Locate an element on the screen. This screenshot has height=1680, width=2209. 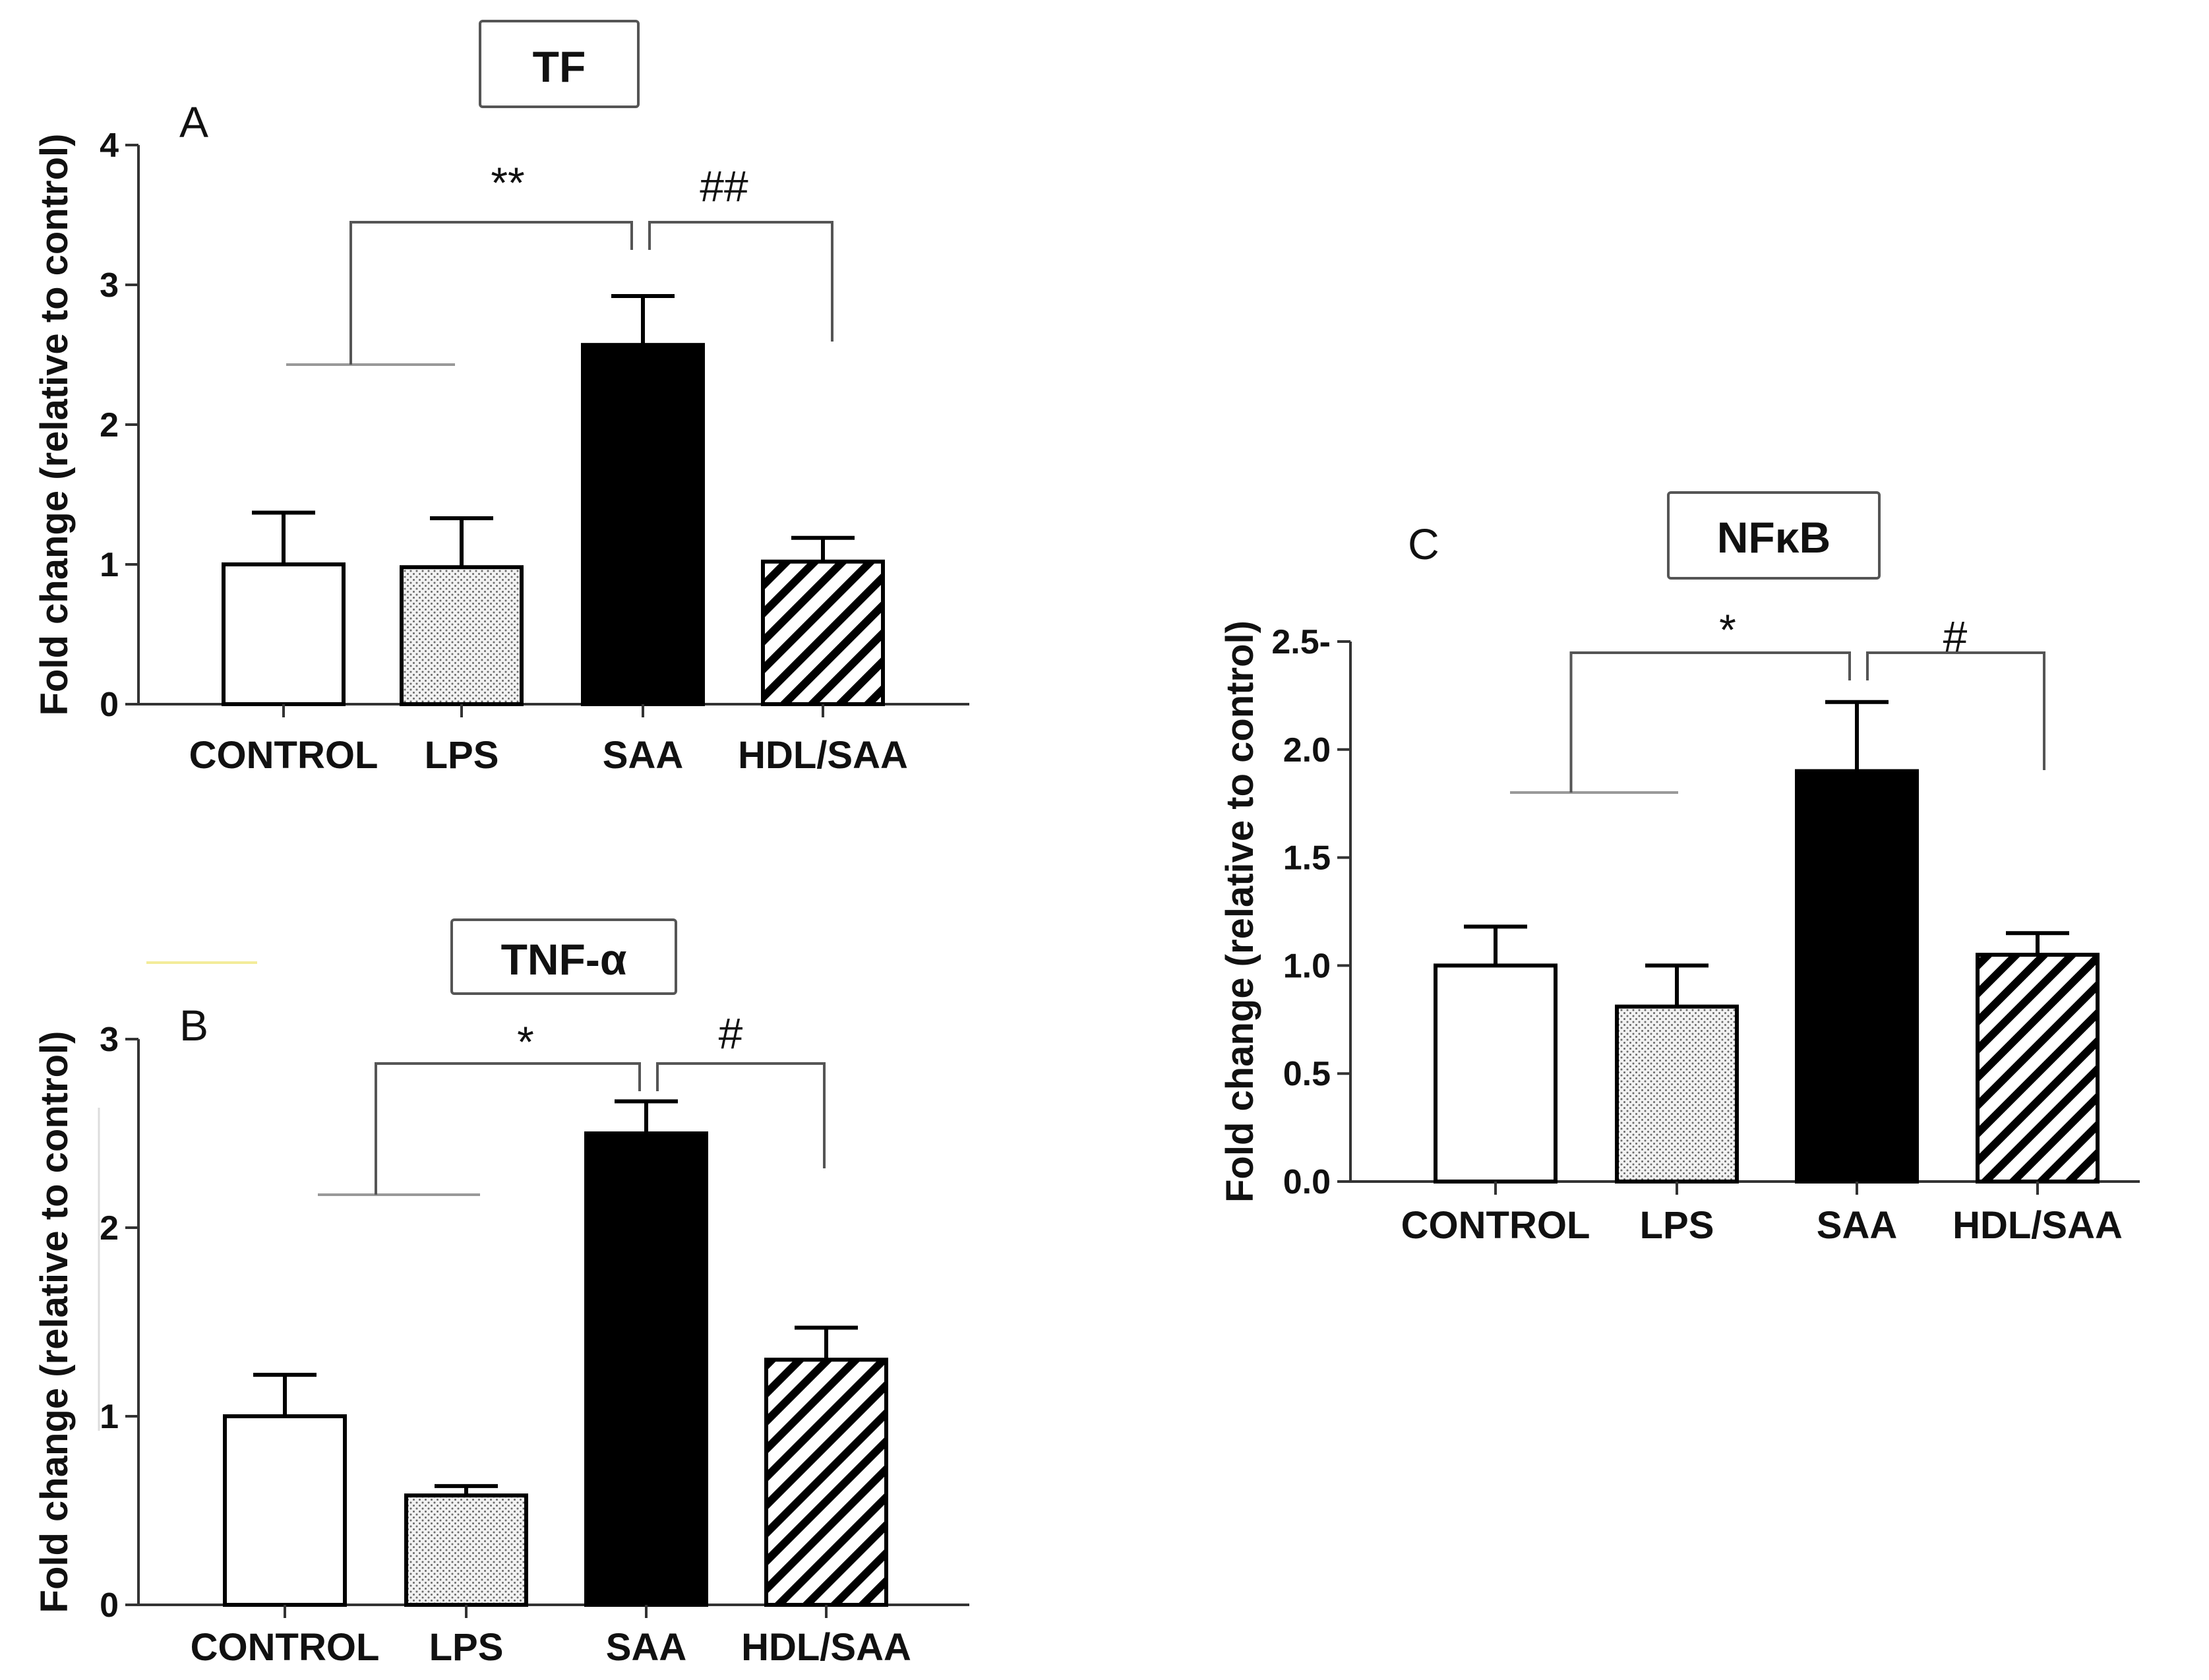
y-tick-label: 1.5 is located at coordinates (1307, 858).